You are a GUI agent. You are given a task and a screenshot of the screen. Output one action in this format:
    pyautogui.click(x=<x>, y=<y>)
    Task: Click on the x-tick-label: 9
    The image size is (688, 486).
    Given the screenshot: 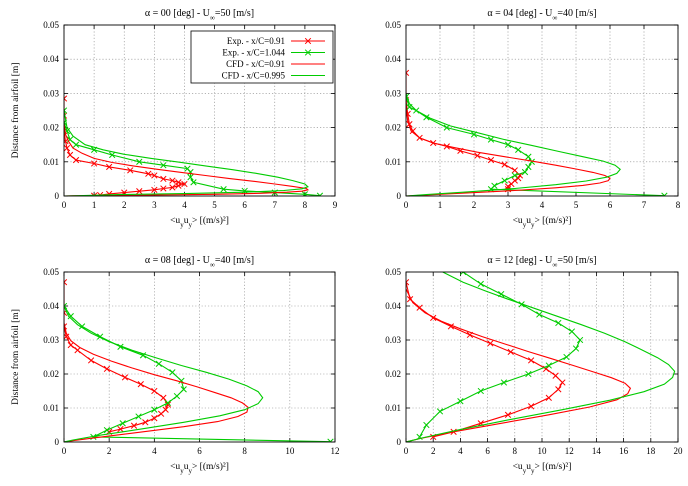 What is the action you would take?
    pyautogui.click(x=335, y=205)
    